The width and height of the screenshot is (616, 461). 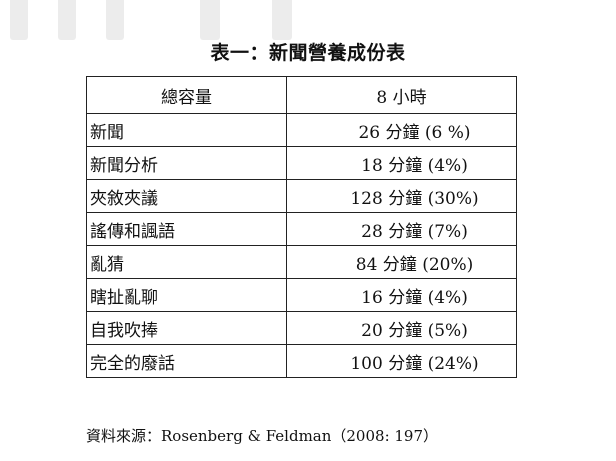 What do you see at coordinates (402, 130) in the screenshot?
I see `row-duration: 26 分鐘 (6 %)` at bounding box center [402, 130].